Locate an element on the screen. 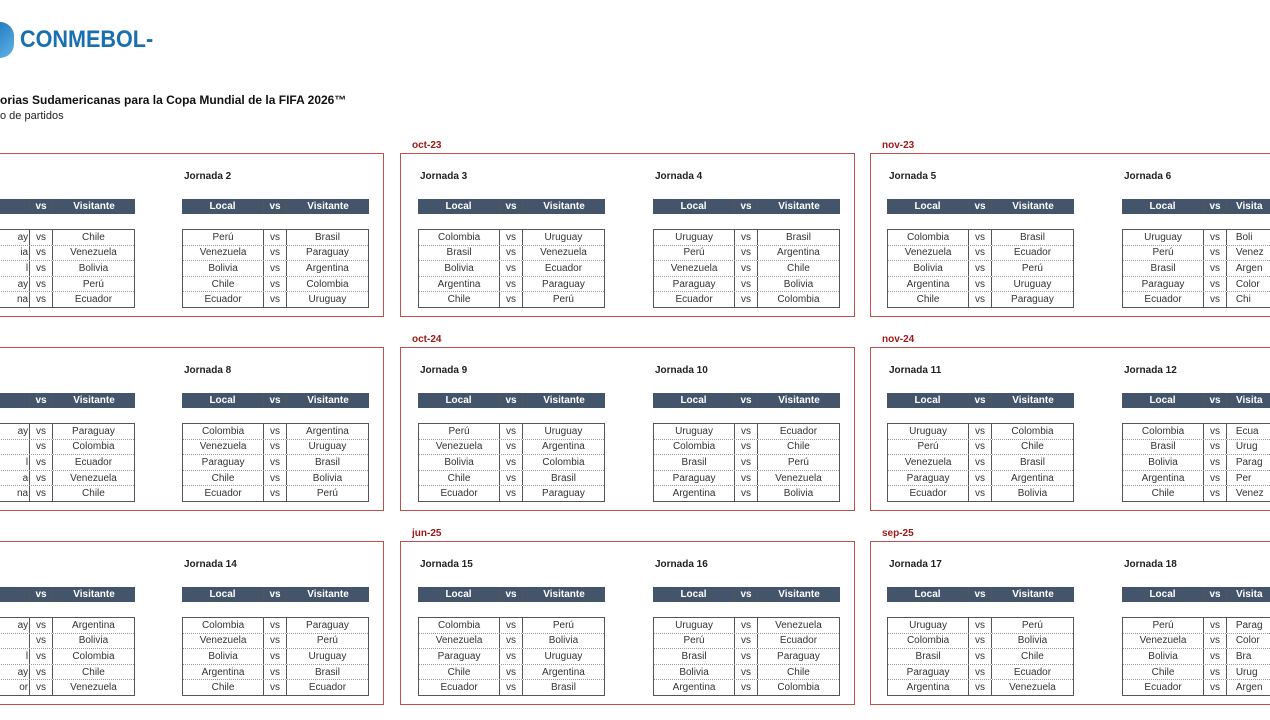  month-label: nov-24 is located at coordinates (898, 339).